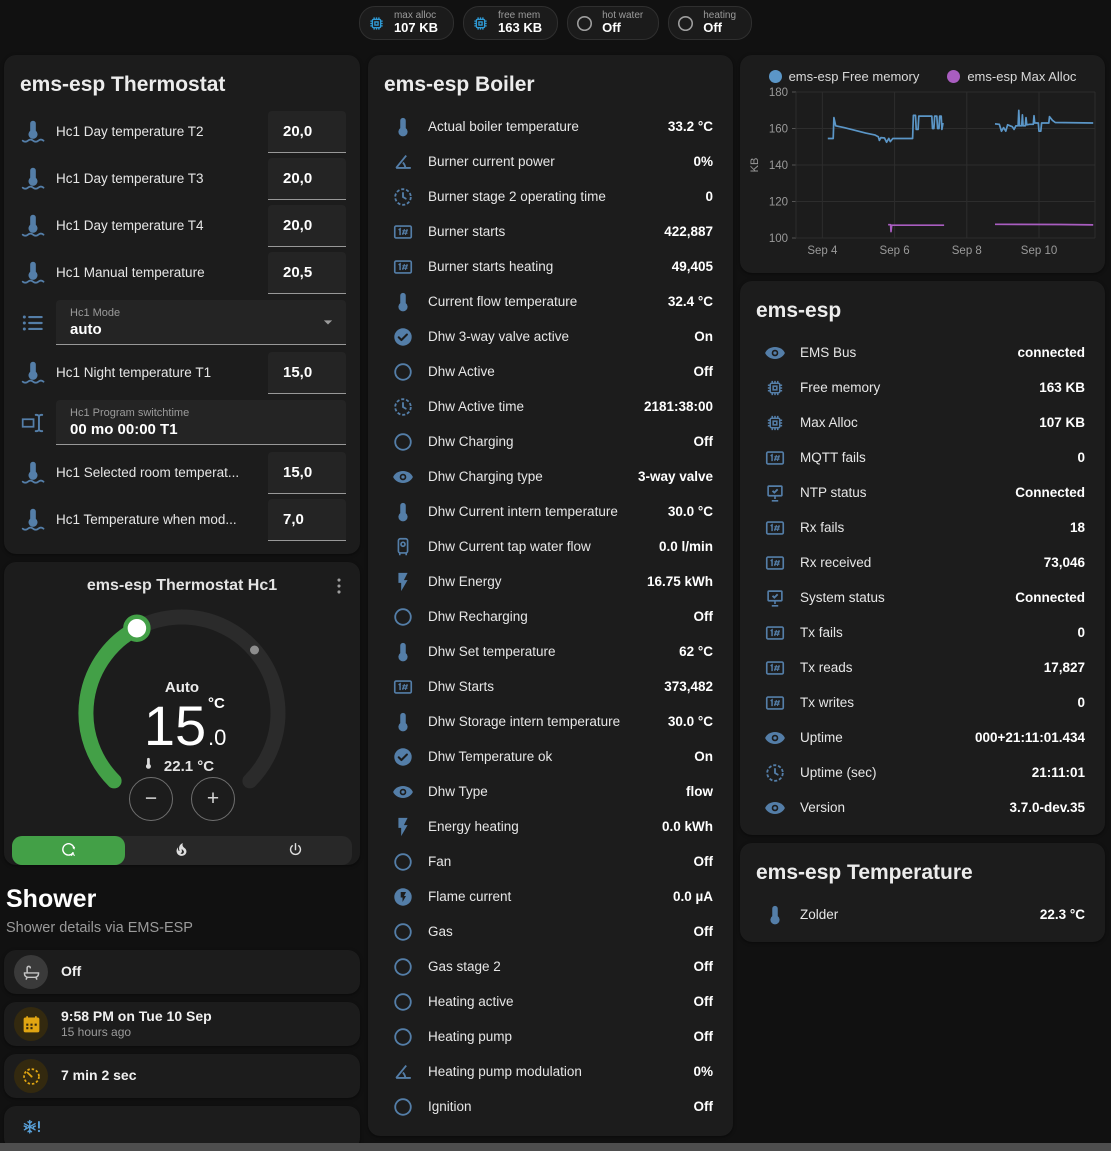  Describe the element at coordinates (99, 928) in the screenshot. I see `shower-subtitle: Shower details via EMS-ESP` at that location.